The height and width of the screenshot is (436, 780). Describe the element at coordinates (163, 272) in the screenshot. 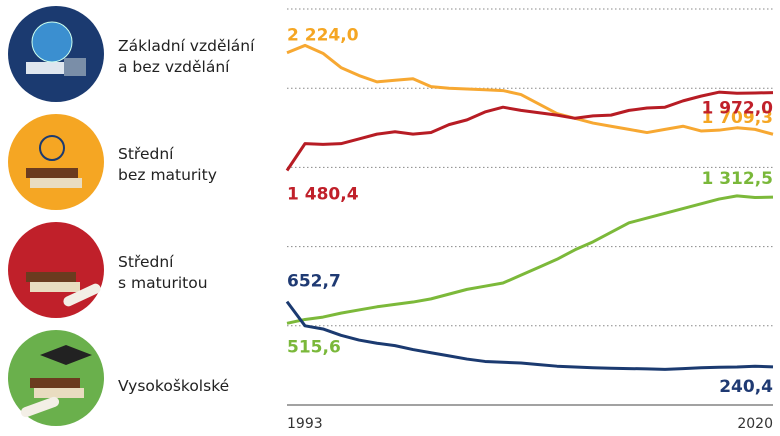

I see `legend-label: Střední s maturitou` at that location.